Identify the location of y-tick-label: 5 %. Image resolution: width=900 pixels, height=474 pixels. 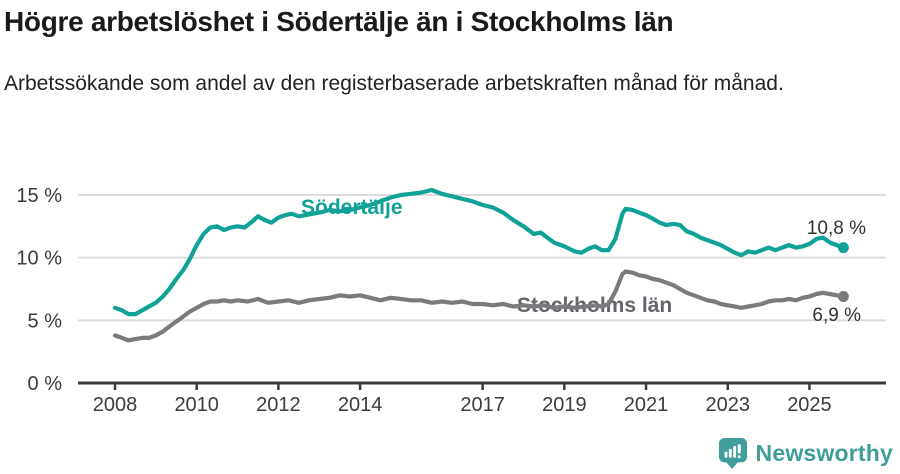
(45, 321).